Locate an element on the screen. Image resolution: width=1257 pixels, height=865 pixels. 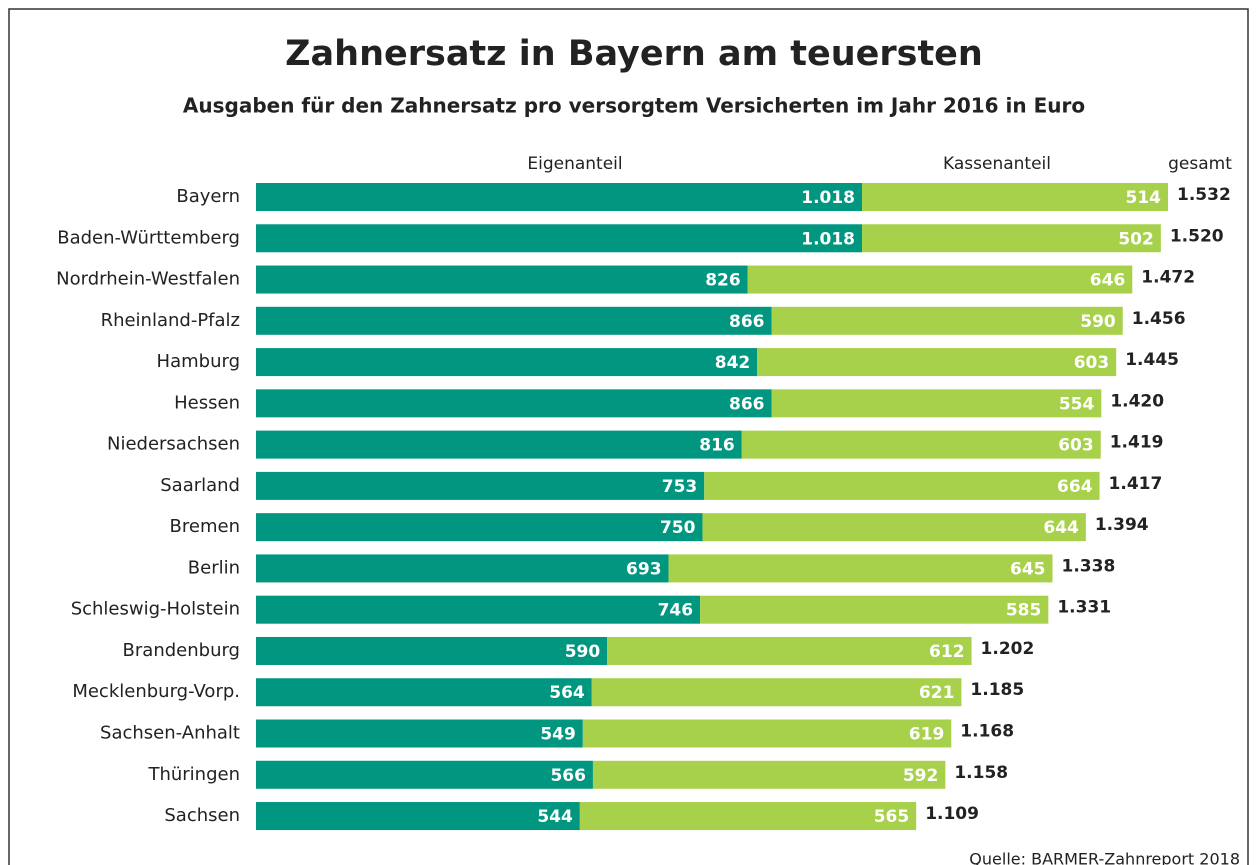
total-label: 1.445 is located at coordinates (1152, 360).